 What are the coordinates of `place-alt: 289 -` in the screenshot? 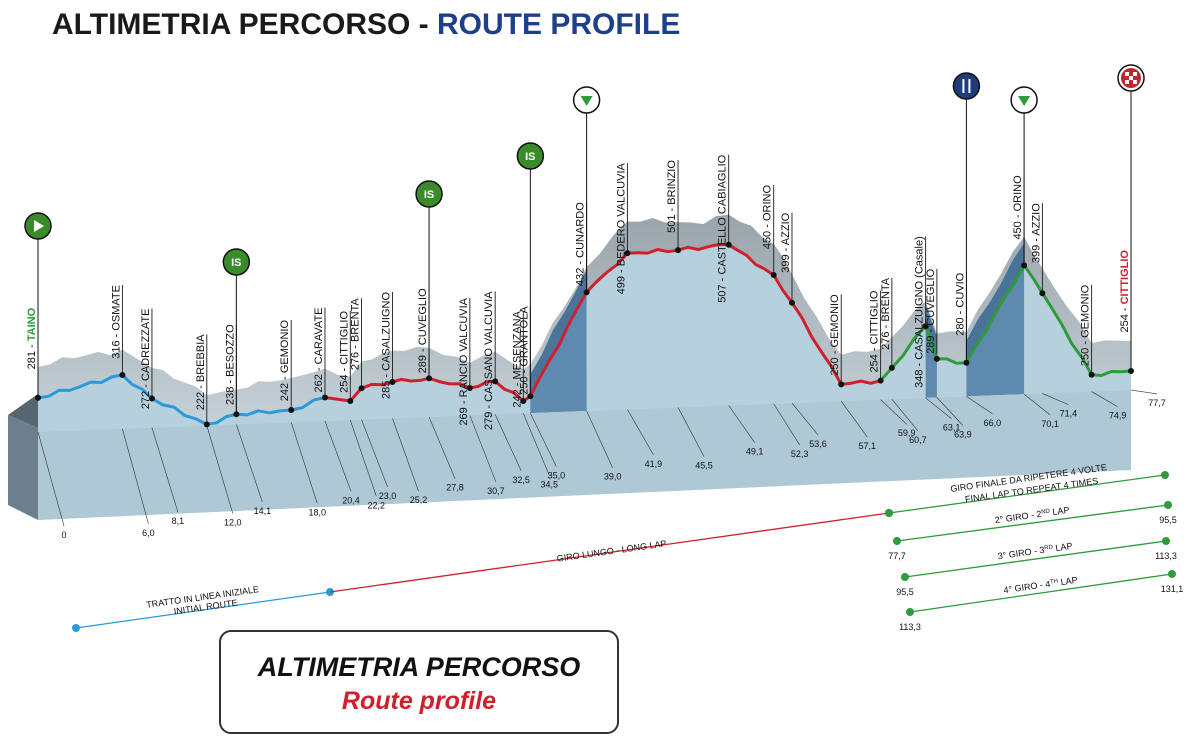 It's located at (931, 340).